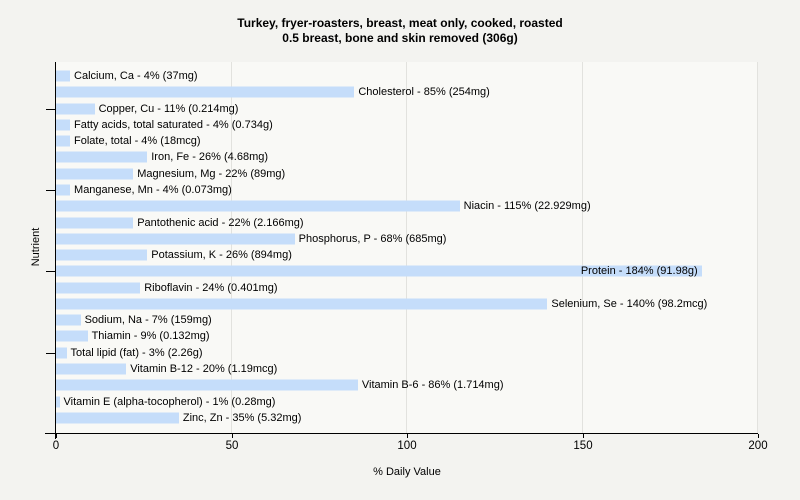 Image resolution: width=800 pixels, height=500 pixels. Describe the element at coordinates (407, 446) in the screenshot. I see `x-axis-tick-label: 100` at that location.